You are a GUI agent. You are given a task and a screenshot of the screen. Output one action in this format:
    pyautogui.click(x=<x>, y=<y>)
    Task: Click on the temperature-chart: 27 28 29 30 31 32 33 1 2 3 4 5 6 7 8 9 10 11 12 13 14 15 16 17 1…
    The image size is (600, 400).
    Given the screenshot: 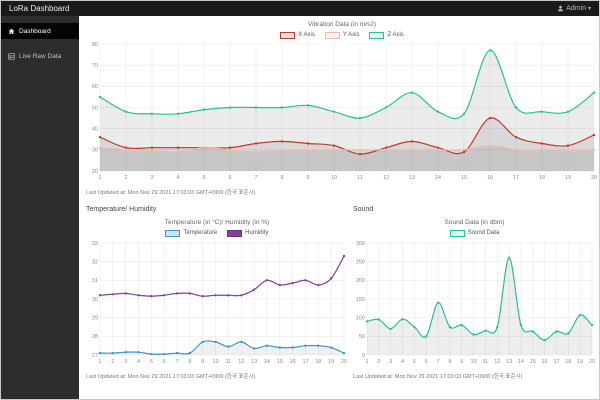 What is the action you would take?
    pyautogui.click(x=217, y=304)
    